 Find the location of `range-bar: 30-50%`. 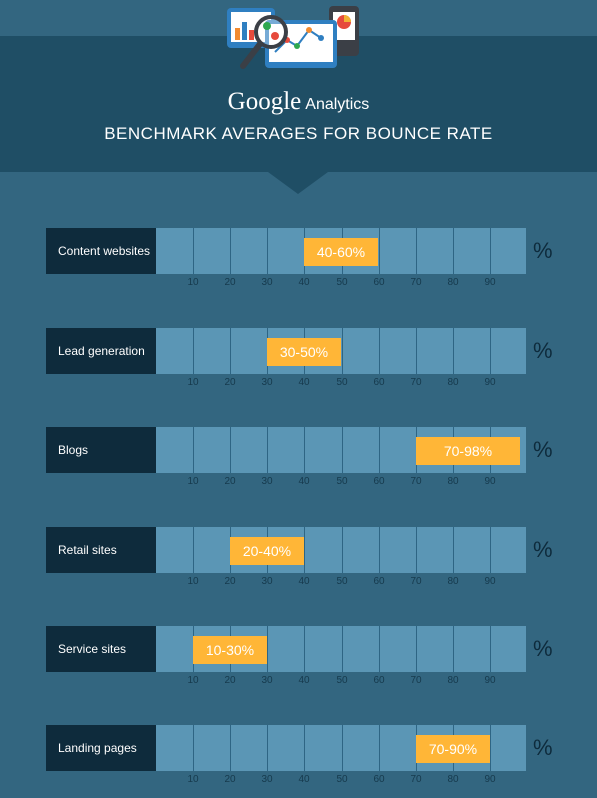

range-bar: 30-50% is located at coordinates (304, 352).